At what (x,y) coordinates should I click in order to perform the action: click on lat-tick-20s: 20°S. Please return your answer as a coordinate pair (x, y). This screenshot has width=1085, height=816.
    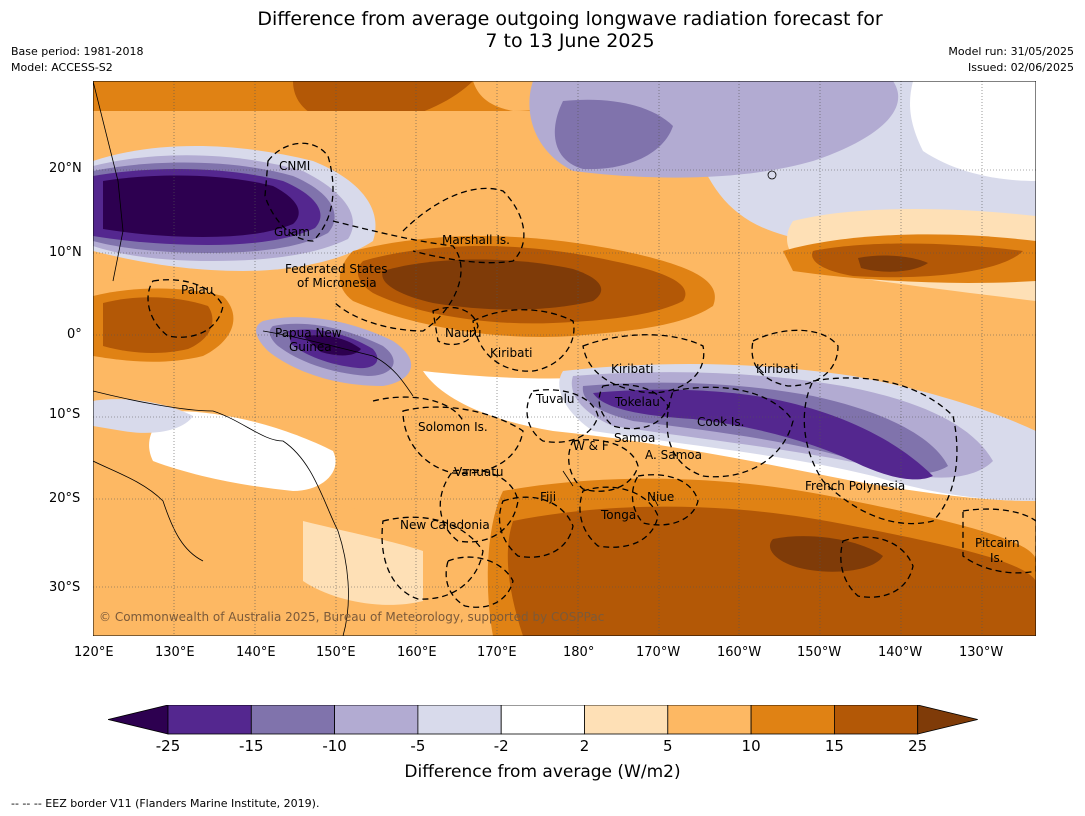
    Looking at the image, I should click on (65, 498).